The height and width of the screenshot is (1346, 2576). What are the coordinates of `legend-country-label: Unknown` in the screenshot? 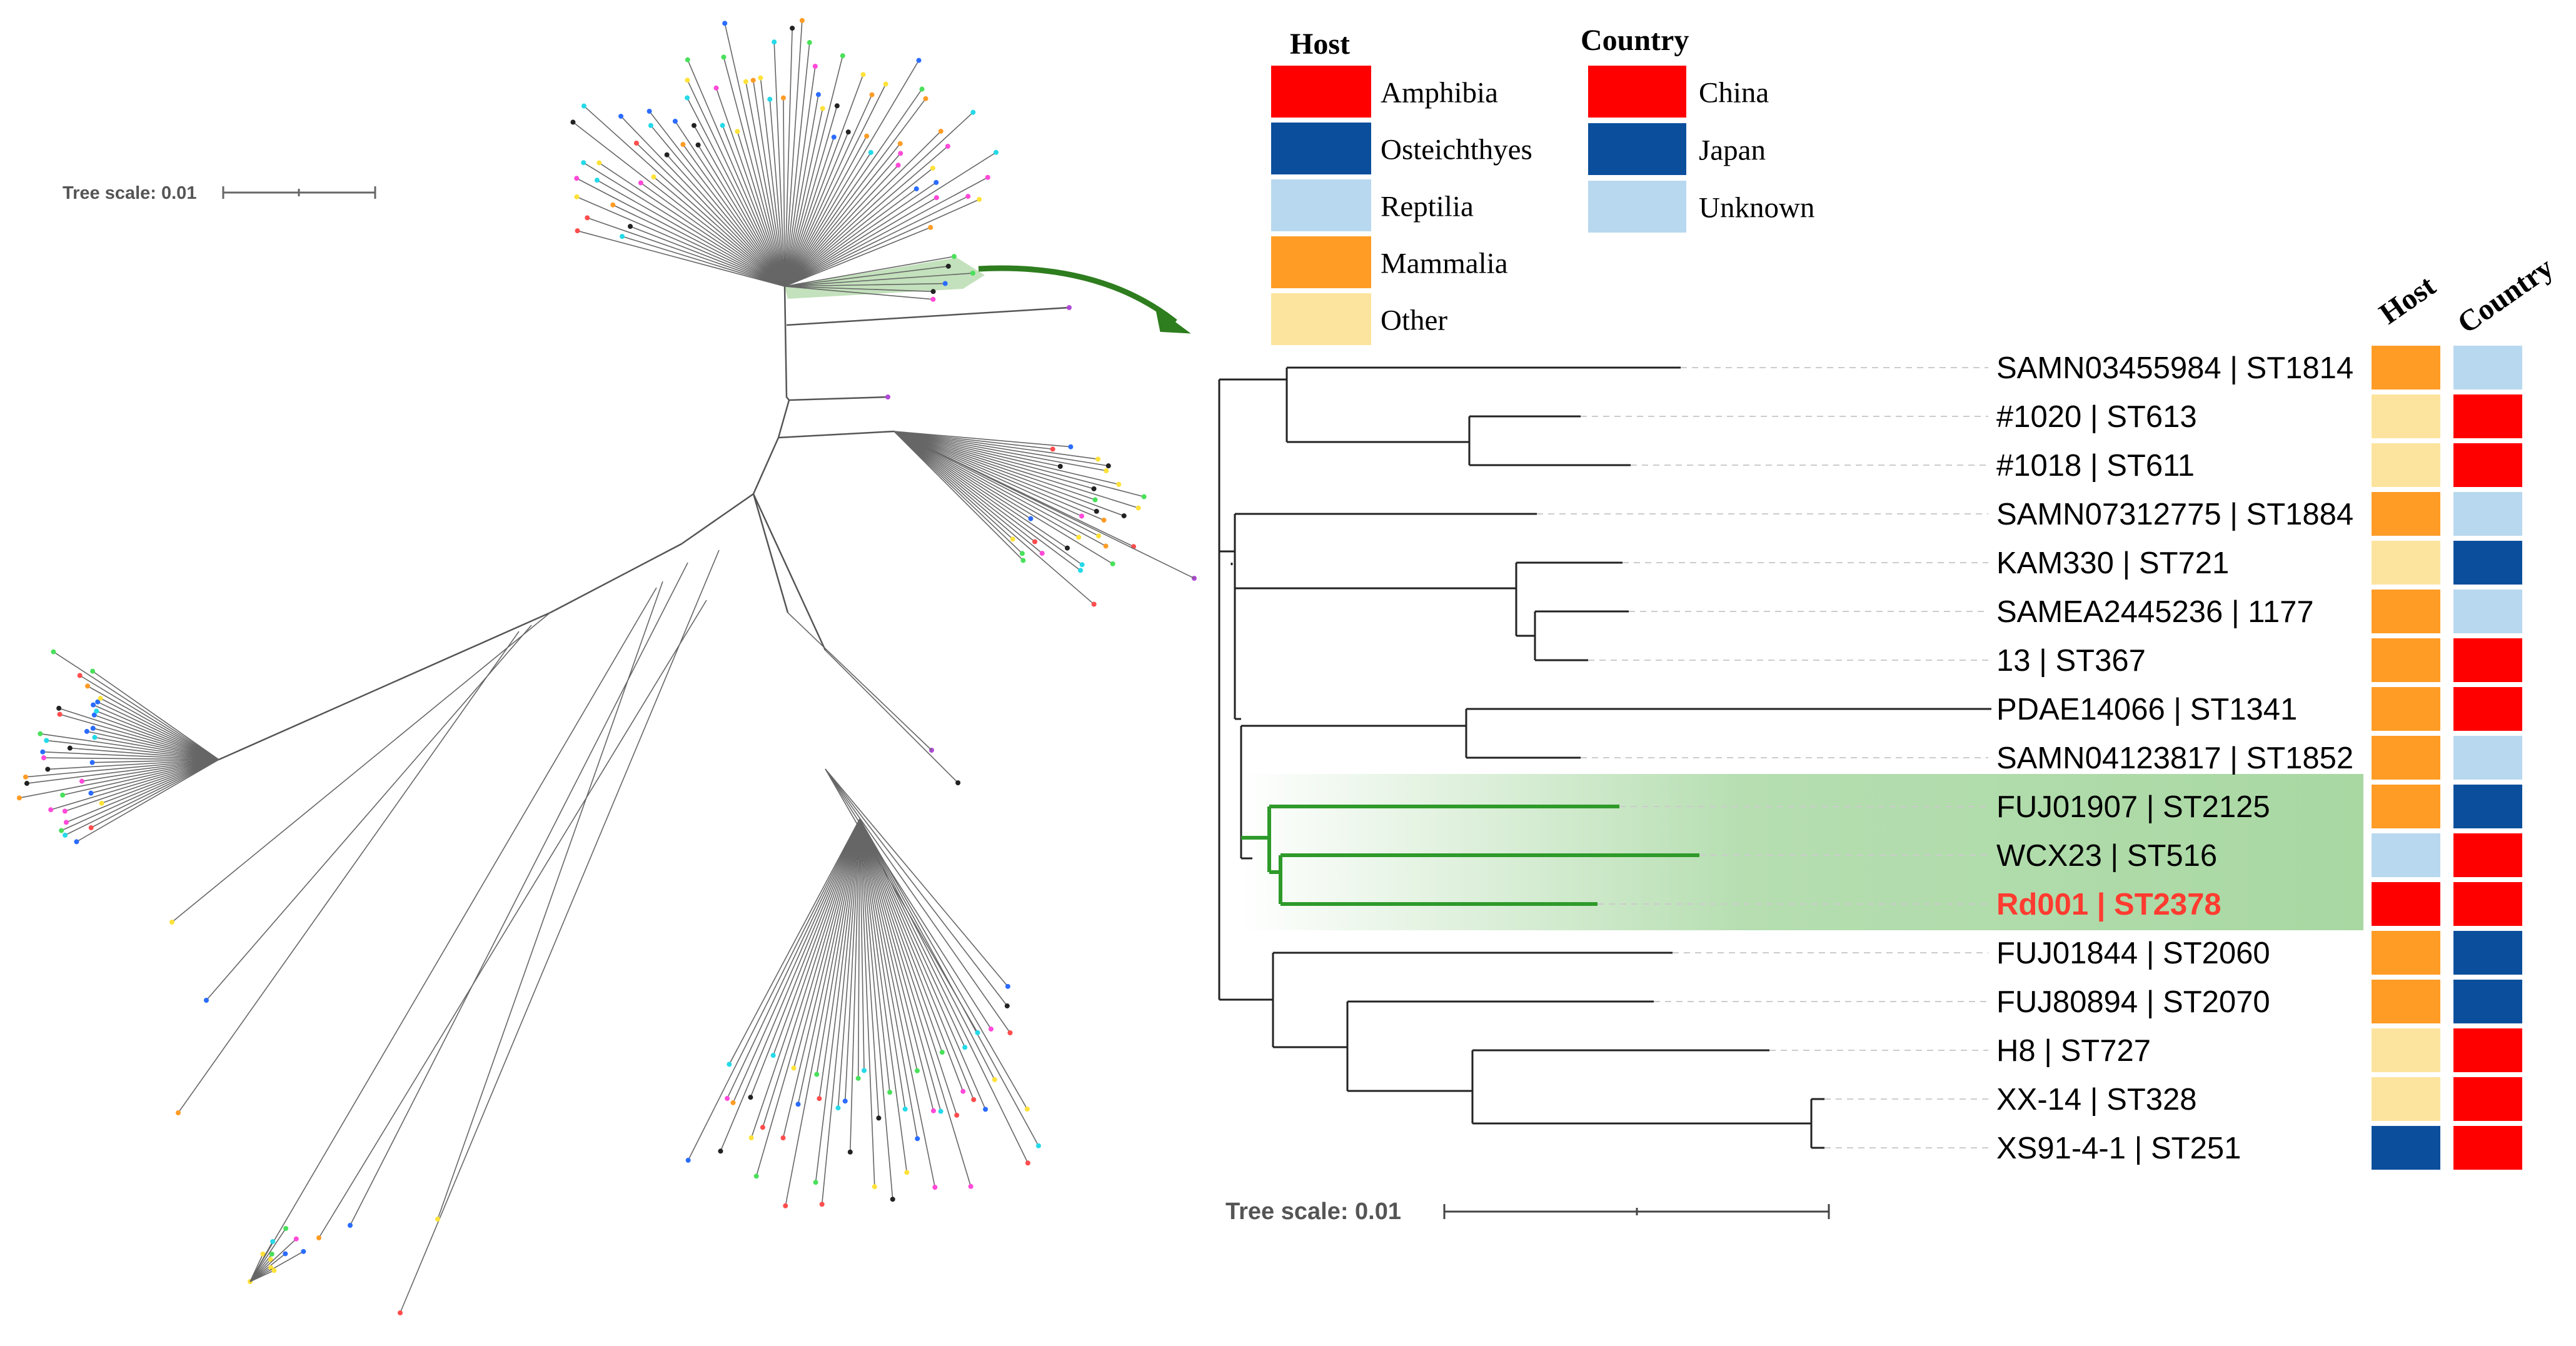 It's located at (1756, 208).